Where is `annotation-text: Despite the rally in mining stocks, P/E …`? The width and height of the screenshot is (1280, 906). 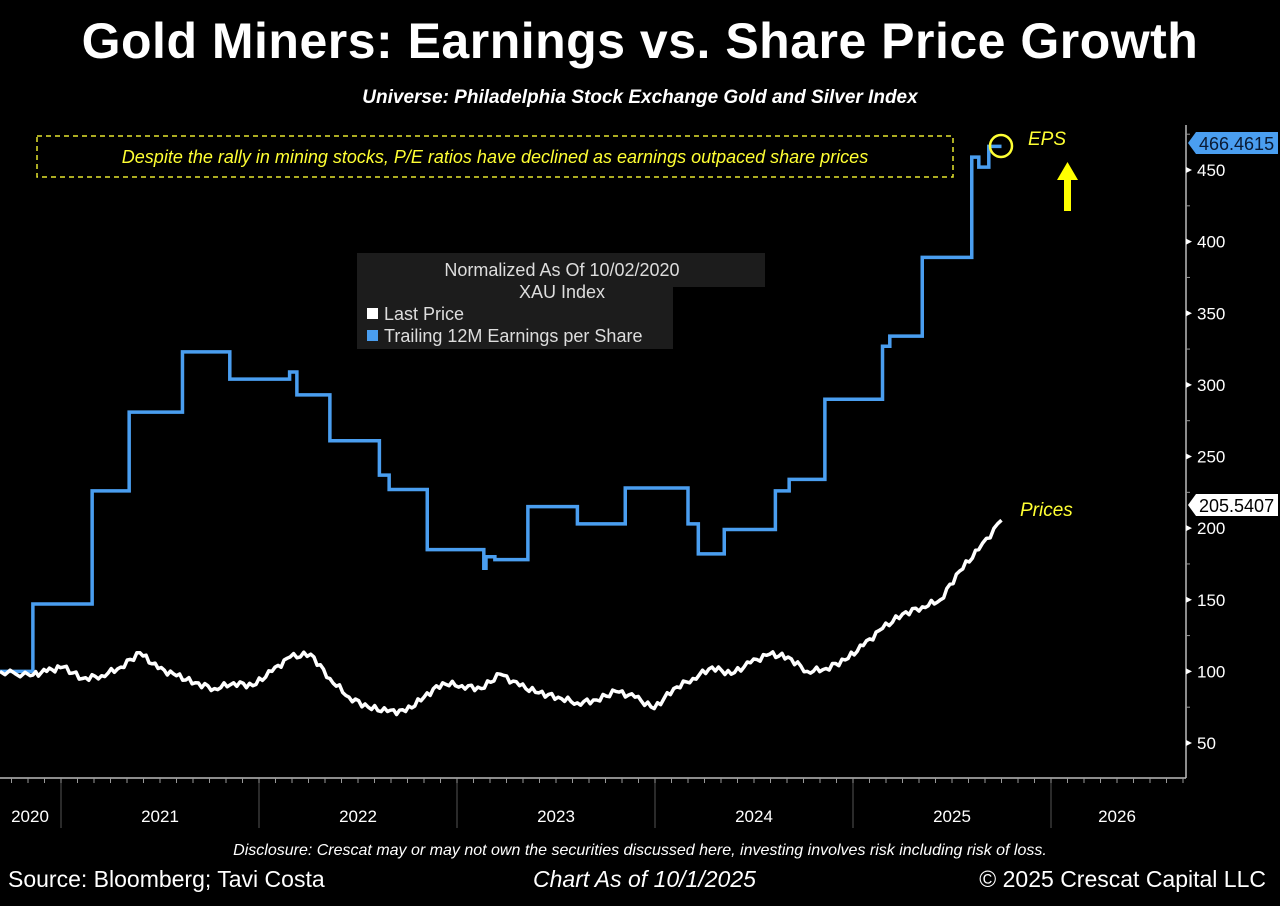
annotation-text: Despite the rally in mining stocks, P/E … is located at coordinates (495, 157).